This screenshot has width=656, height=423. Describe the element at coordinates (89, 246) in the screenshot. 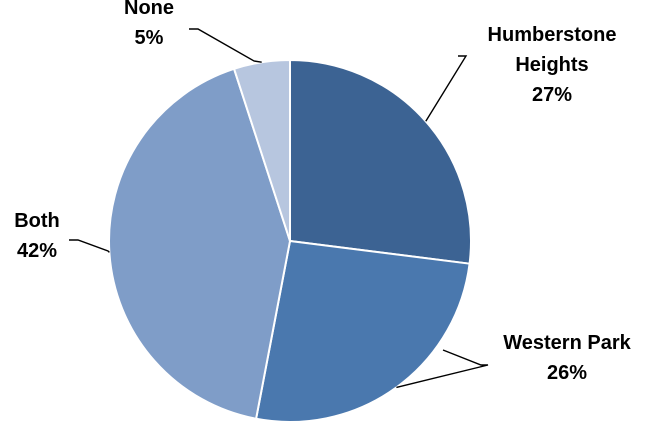

I see `leader-line-both` at that location.